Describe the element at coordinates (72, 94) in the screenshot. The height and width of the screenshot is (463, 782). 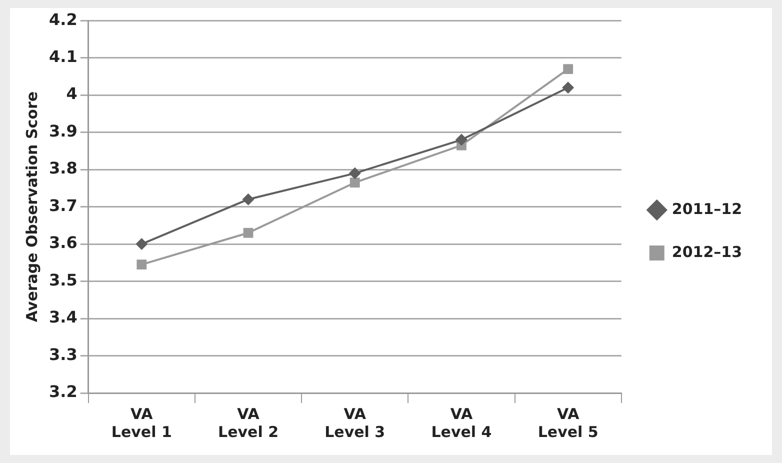
I see `y-tick-label: 4` at that location.